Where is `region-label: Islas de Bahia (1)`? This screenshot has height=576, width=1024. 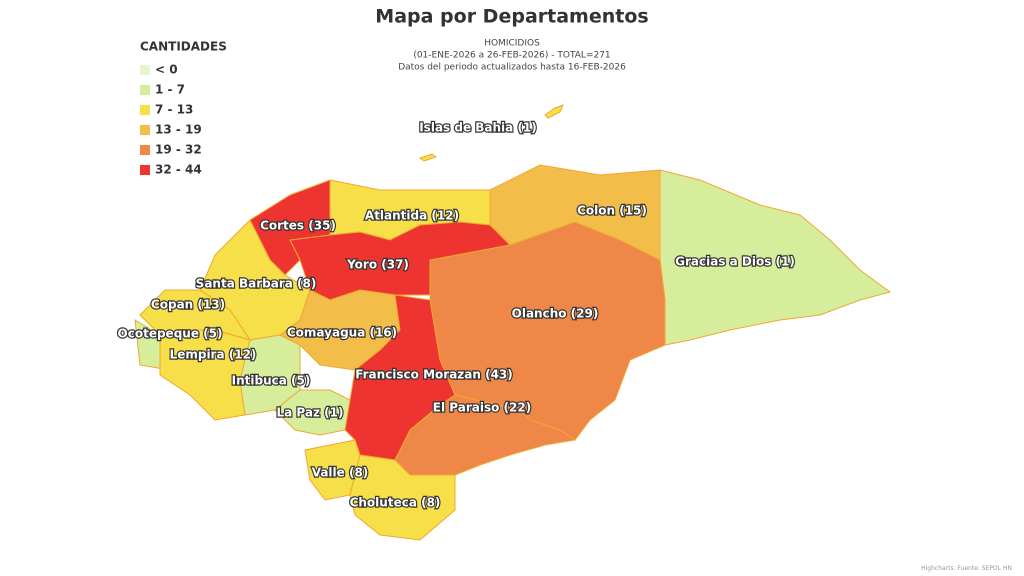
region-label: Islas de Bahia (1) is located at coordinates (478, 128).